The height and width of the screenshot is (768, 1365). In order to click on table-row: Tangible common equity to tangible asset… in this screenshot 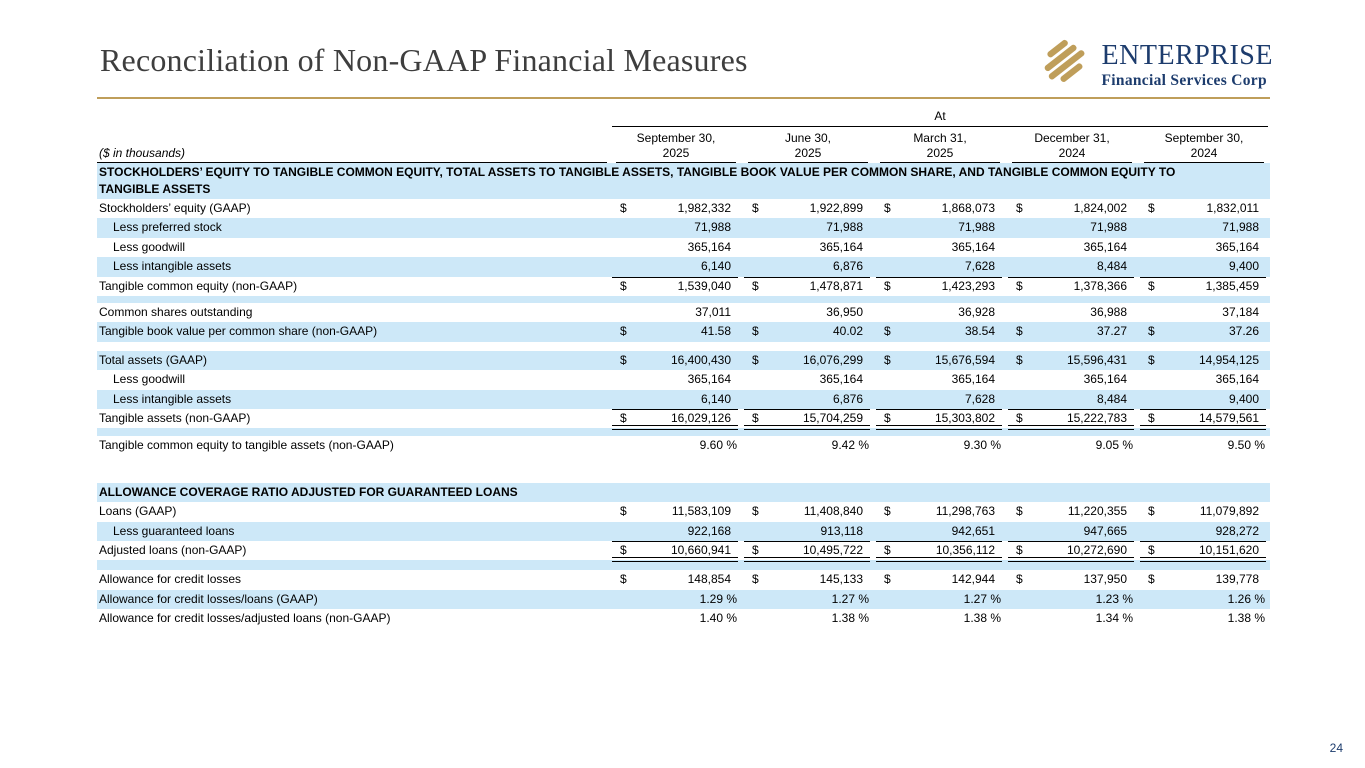, I will do `click(683, 445)`.